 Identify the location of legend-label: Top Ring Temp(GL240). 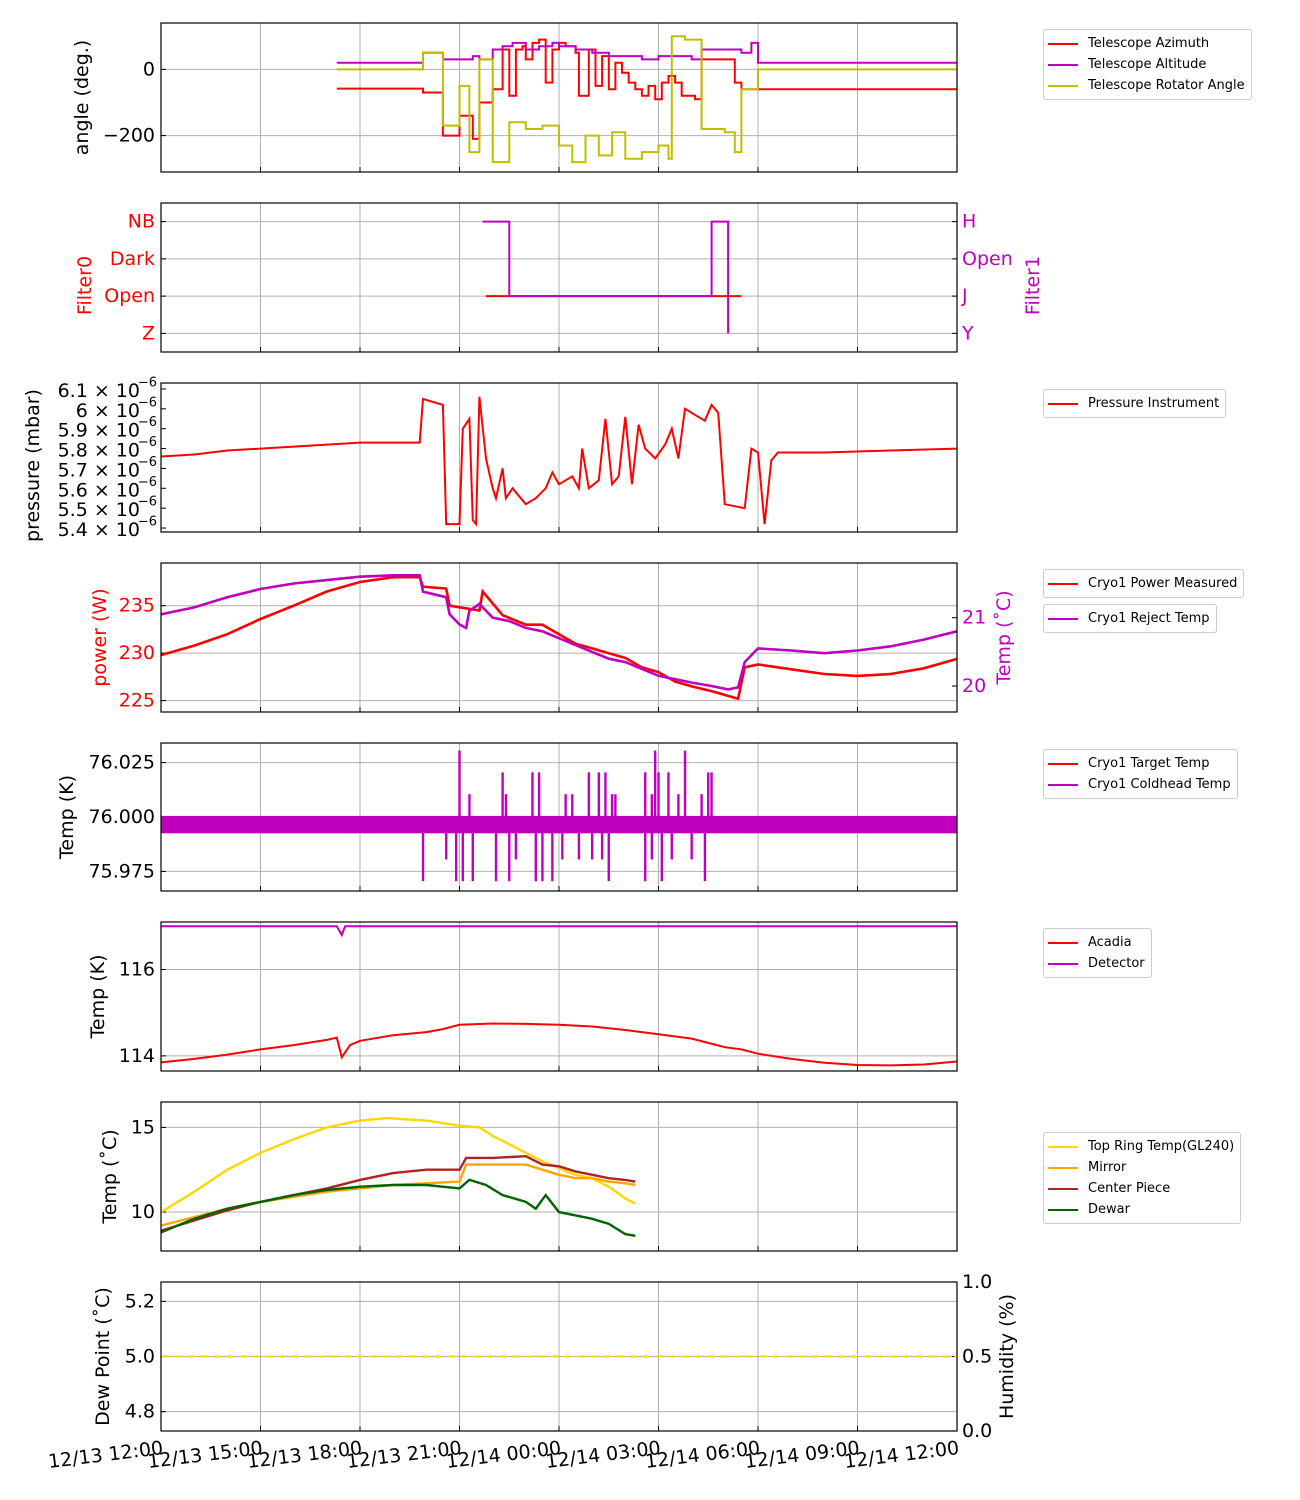
(1161, 1146).